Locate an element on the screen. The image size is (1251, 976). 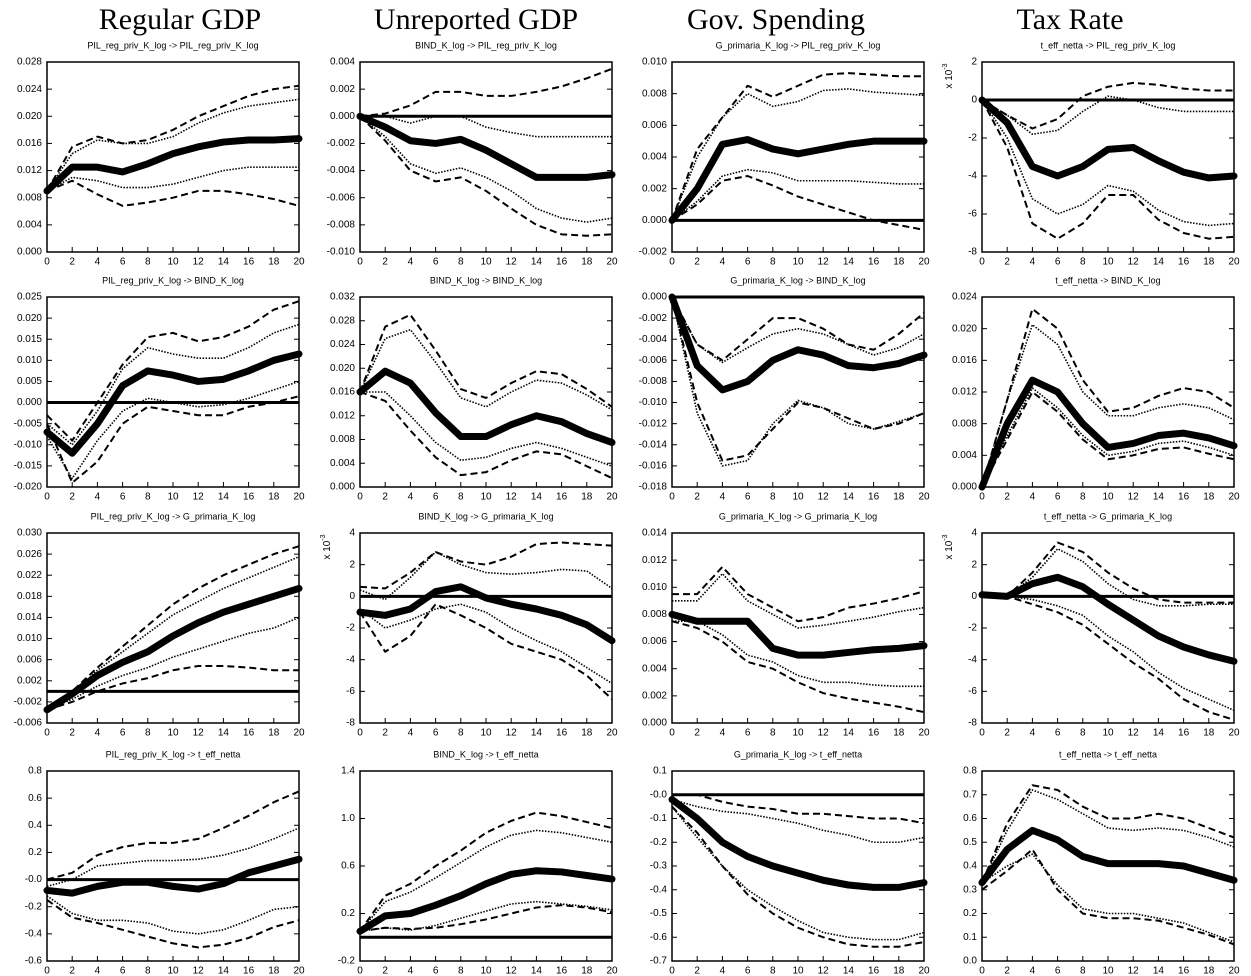
y-tick-label: -0.004 is located at coordinates (653, 339).